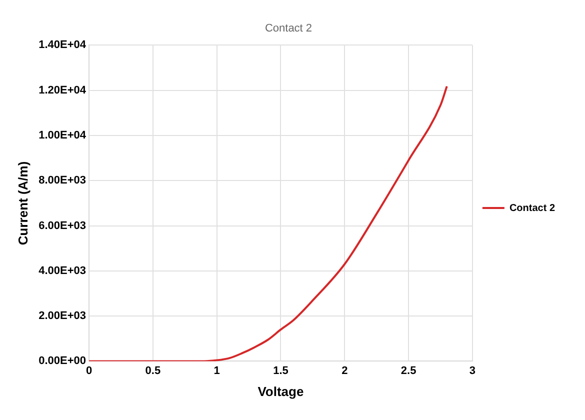 The height and width of the screenshot is (420, 585). Describe the element at coordinates (62, 316) in the screenshot. I see `y-tick-label: 2.00E+03` at that location.